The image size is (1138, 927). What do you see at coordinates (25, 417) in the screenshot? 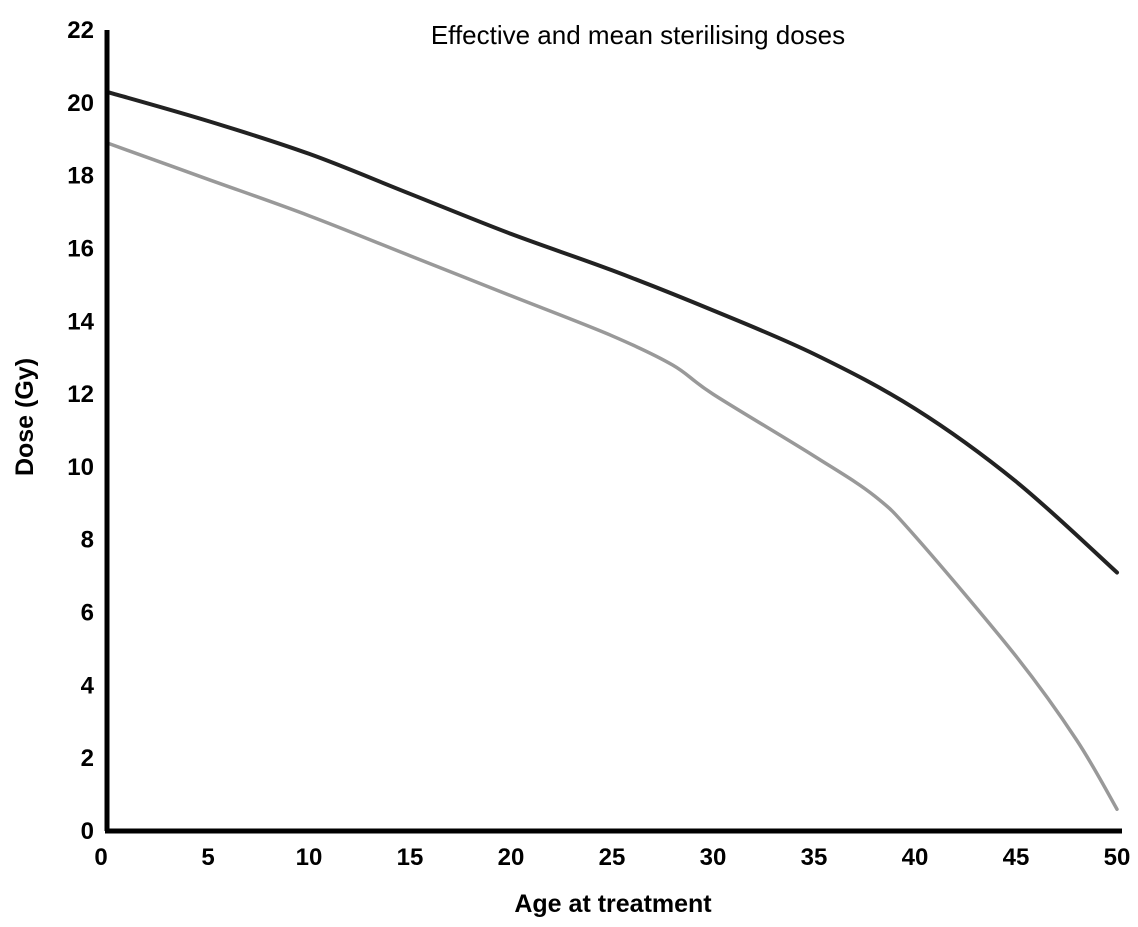
I see `y-axis-title: Dose (Gy)` at bounding box center [25, 417].